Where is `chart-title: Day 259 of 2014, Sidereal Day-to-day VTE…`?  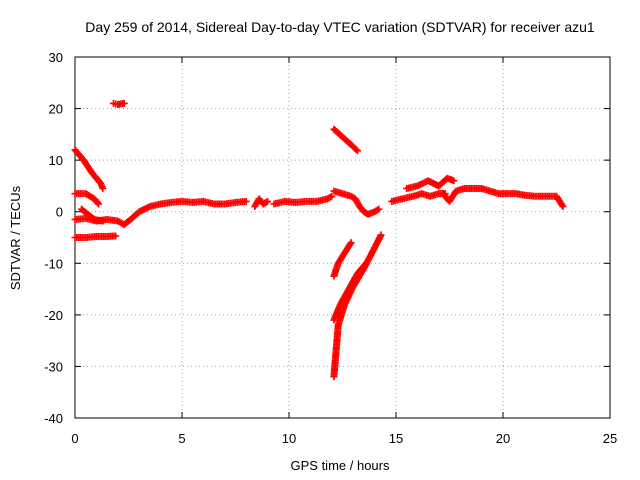 chart-title: Day 259 of 2014, Sidereal Day-to-day VTE… is located at coordinates (340, 27).